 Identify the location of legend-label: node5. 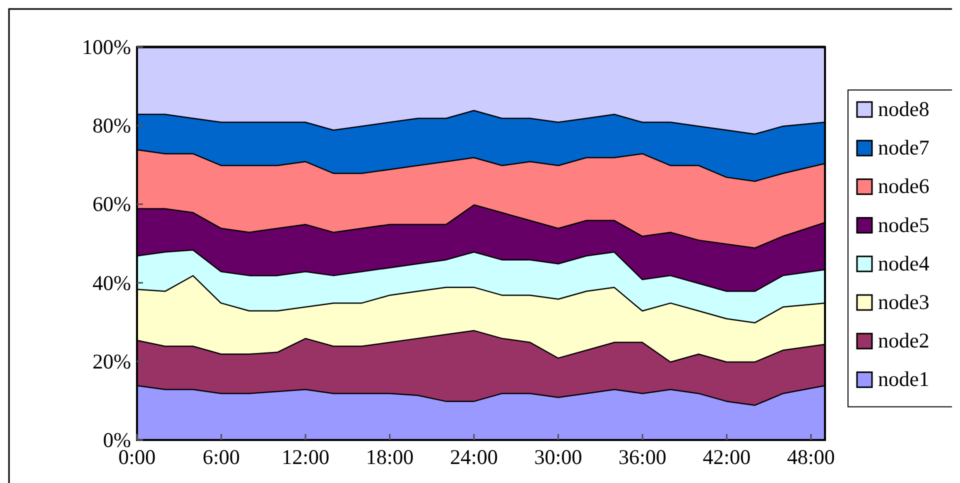
(904, 224).